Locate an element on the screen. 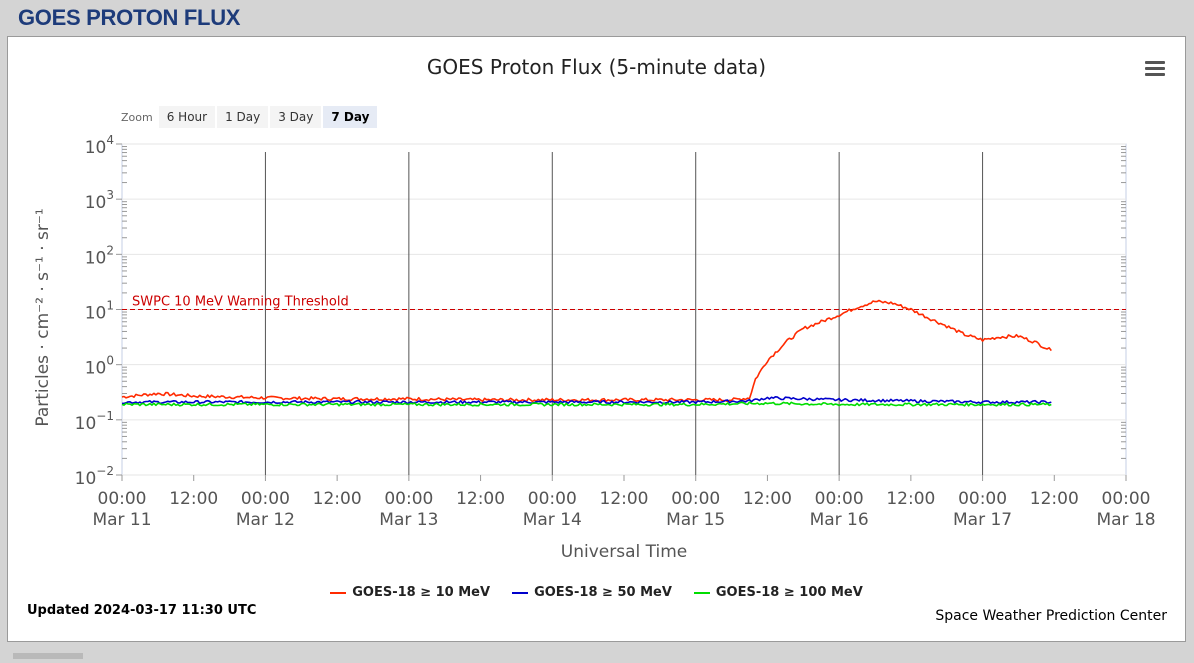 The image size is (1194, 663). x-tick-date-label: Mar 11 is located at coordinates (121, 520).